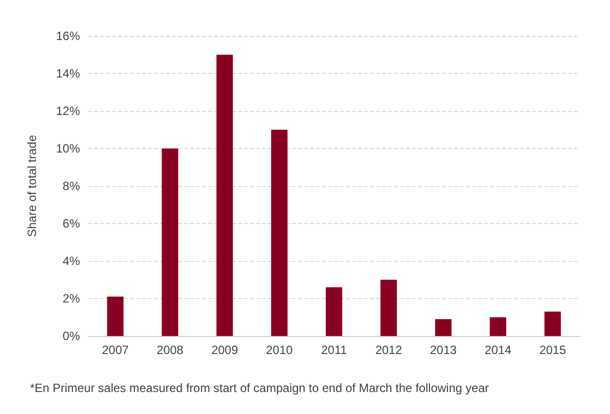 This screenshot has width=610, height=414. Describe the element at coordinates (334, 350) in the screenshot. I see `x-tick-label: 2011` at that location.